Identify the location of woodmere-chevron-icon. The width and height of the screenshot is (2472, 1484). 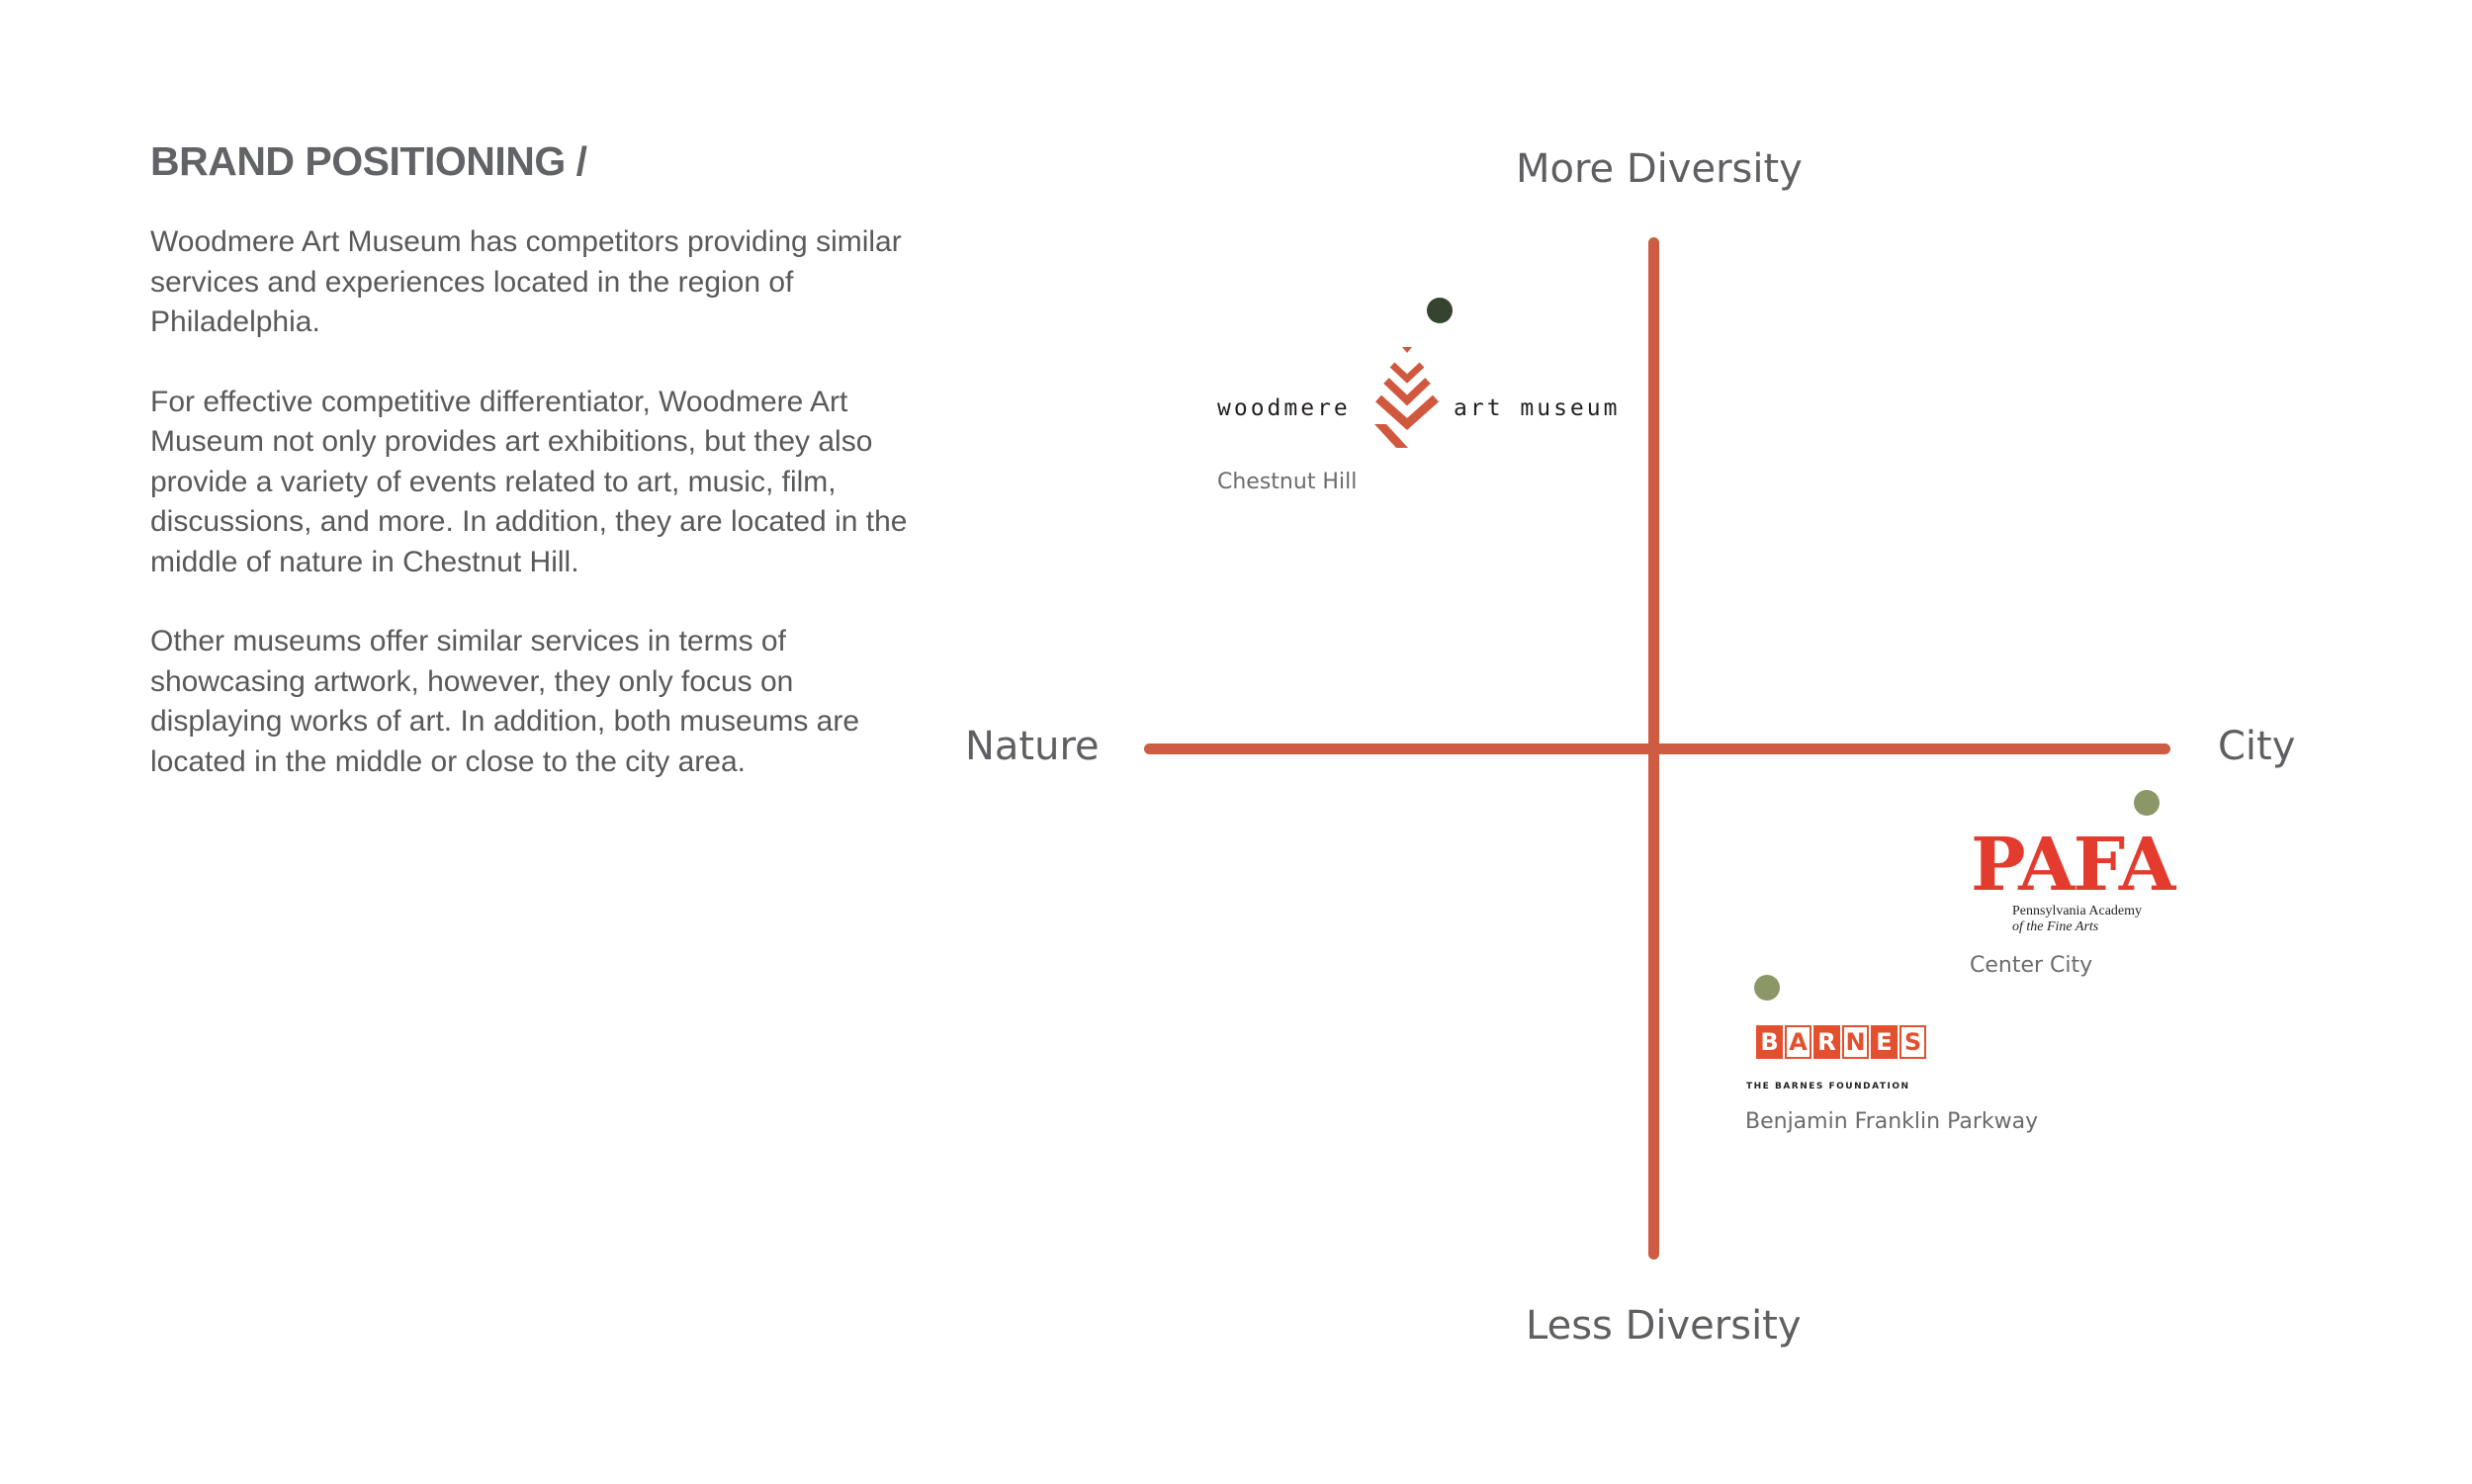
(1407, 397).